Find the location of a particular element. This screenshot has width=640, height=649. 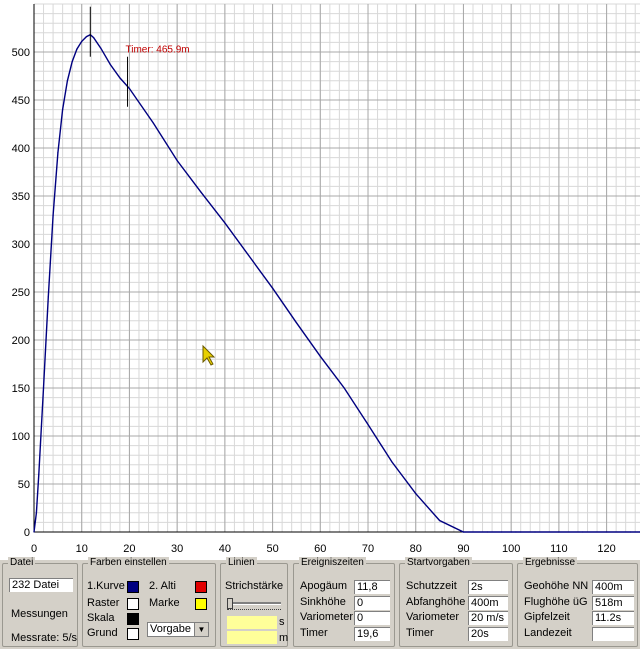

linien-panel: Linien Strichstärke s m is located at coordinates (254, 602).